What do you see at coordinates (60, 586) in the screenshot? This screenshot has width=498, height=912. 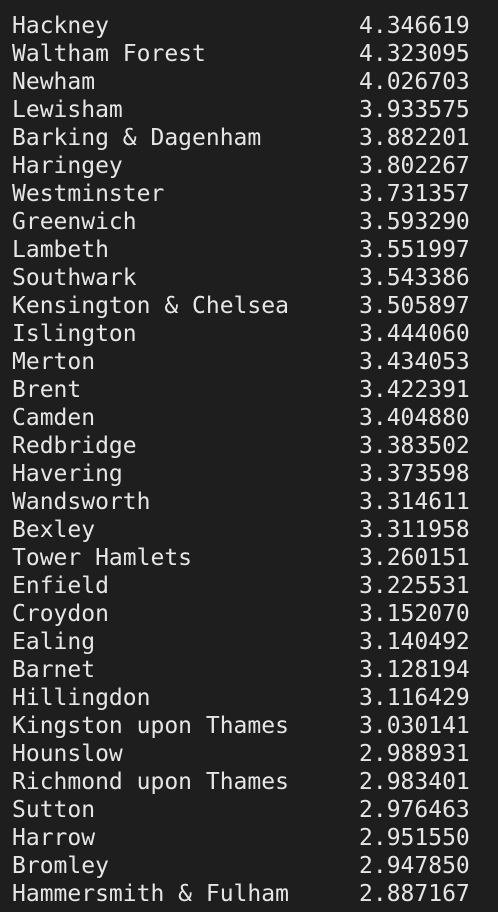 I see `borough-name: Enfield` at bounding box center [60, 586].